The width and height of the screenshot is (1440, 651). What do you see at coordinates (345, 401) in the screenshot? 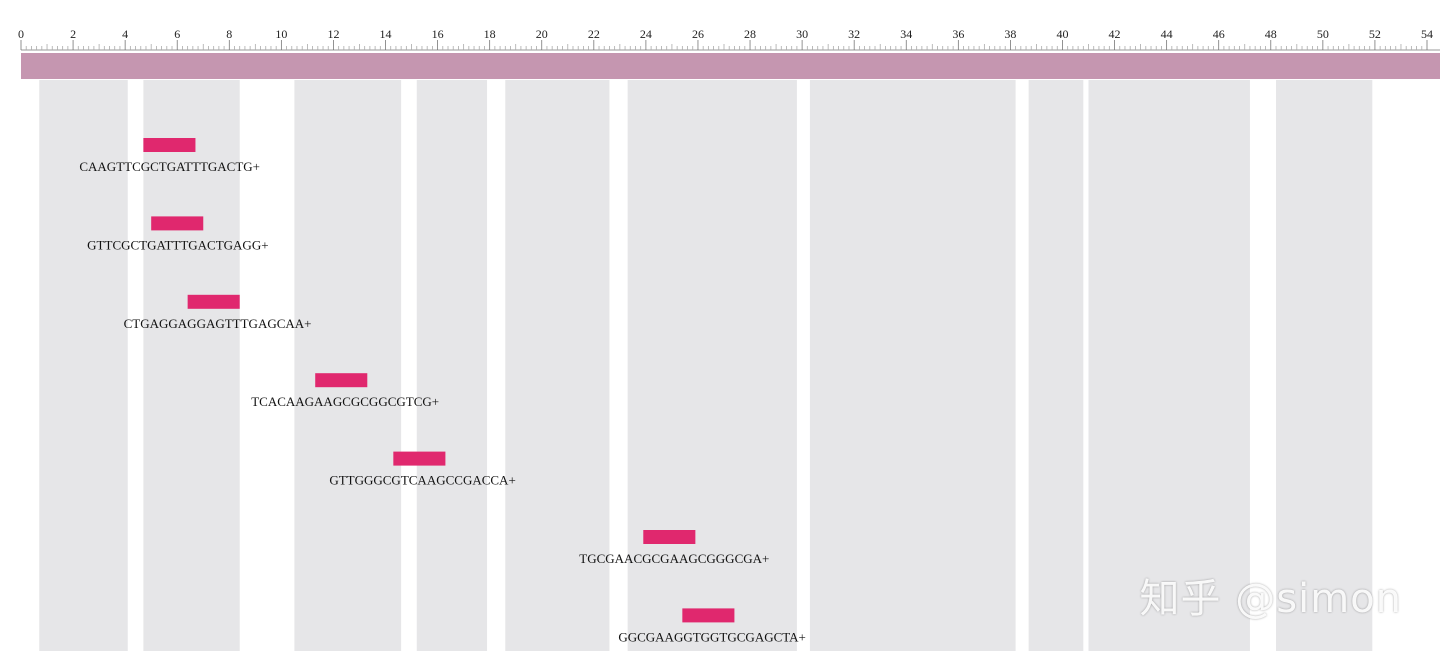
I see `primer-label: TCACAAGAAGCGCGGCGTCG+` at bounding box center [345, 401].